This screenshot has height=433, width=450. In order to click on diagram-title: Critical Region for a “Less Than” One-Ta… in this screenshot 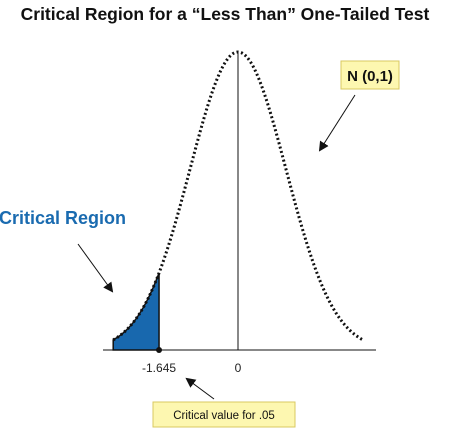, I will do `click(225, 14)`.